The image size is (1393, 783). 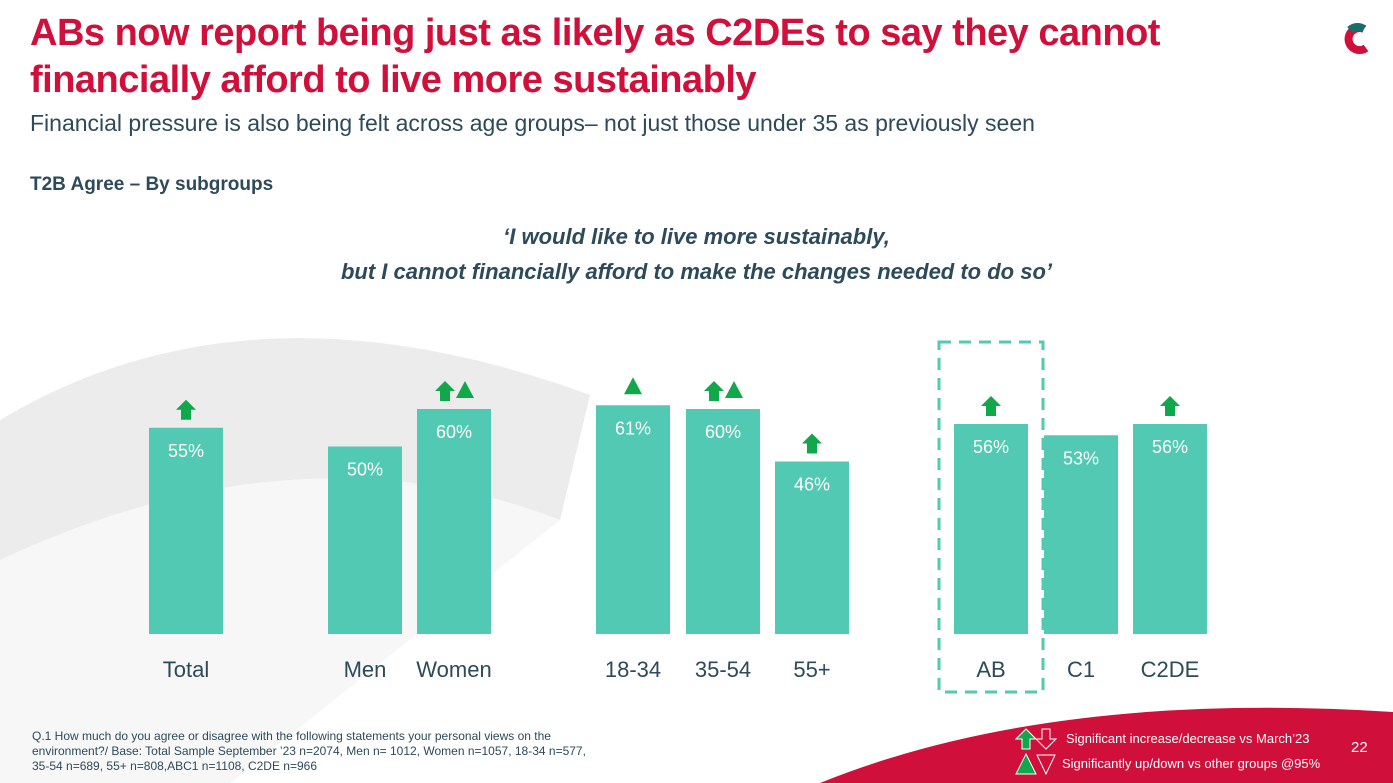 I want to click on down-triangle-outline-icon, so click(x=1046, y=765).